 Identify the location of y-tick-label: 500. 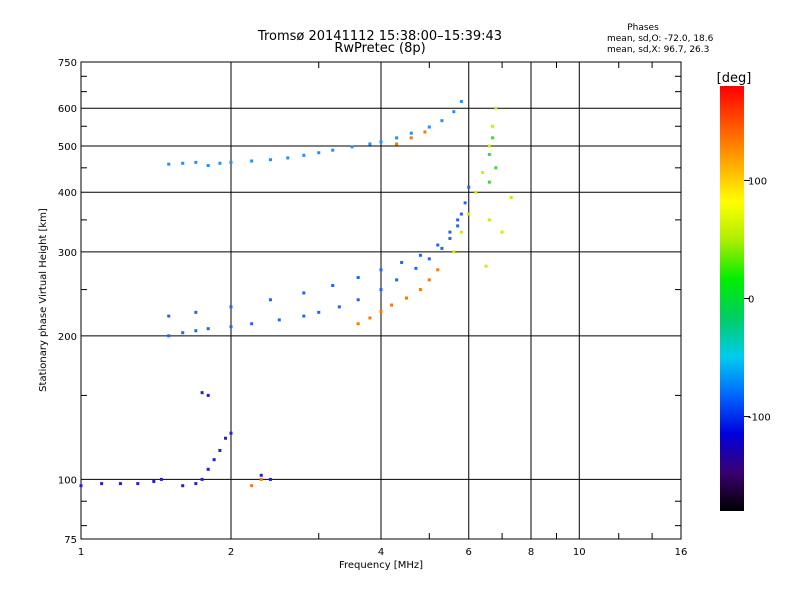
(67, 147).